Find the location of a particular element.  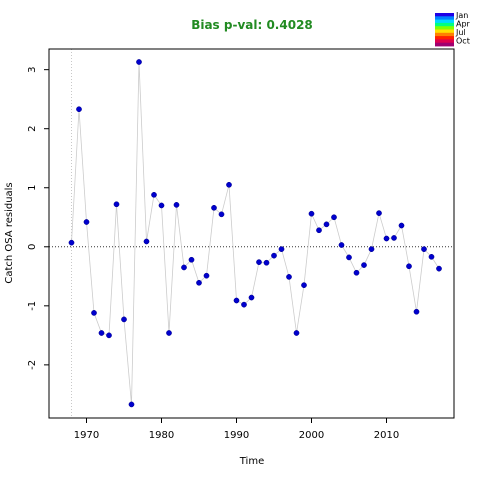

x-tick-label: 1980 is located at coordinates (161, 435).